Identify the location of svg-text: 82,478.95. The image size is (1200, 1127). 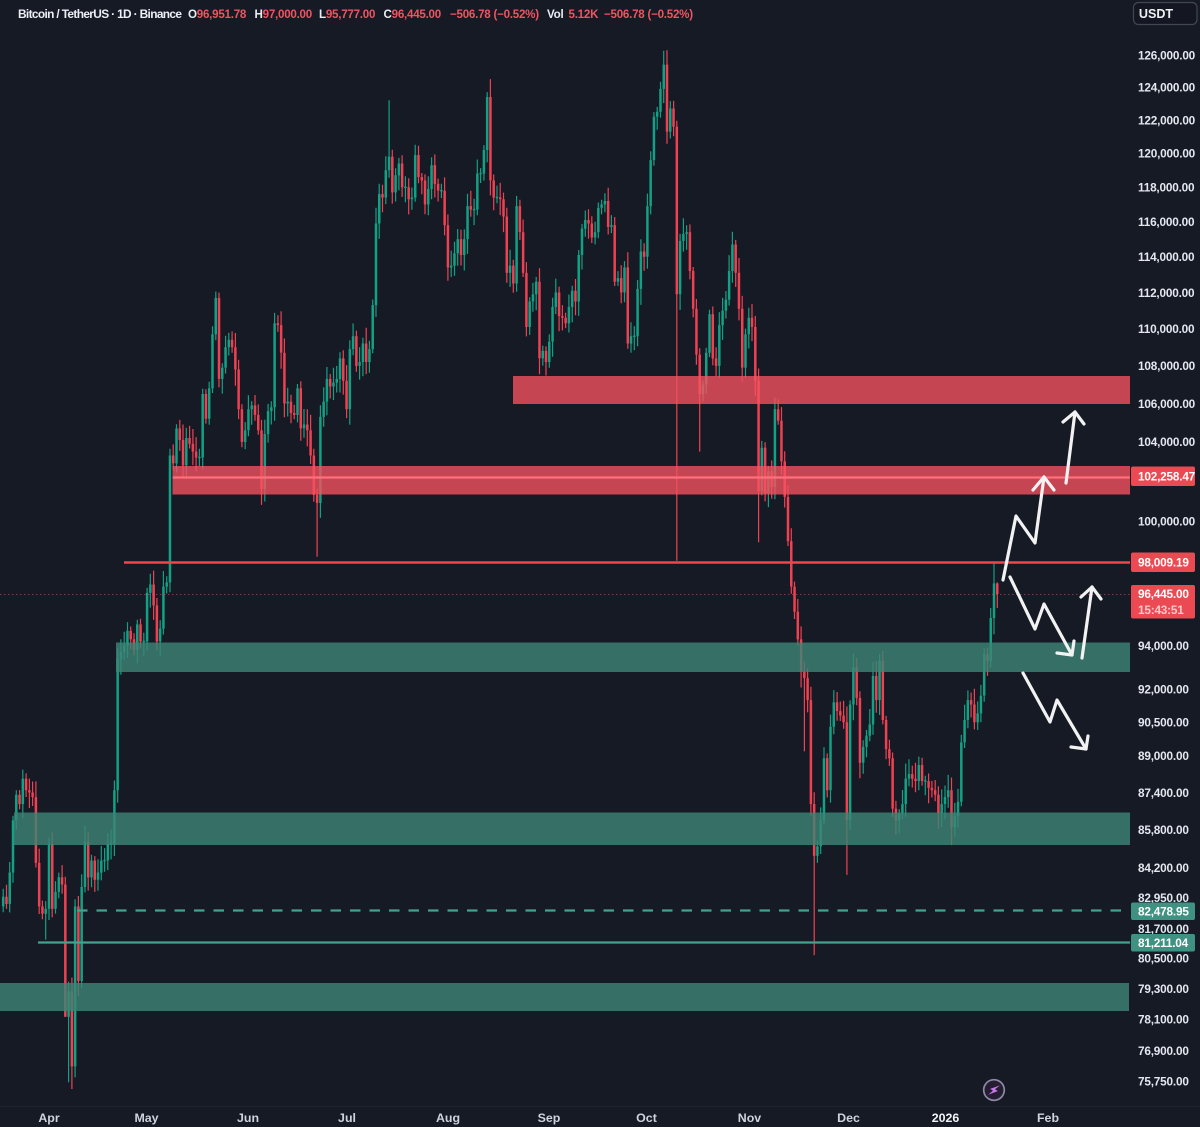
(1163, 911).